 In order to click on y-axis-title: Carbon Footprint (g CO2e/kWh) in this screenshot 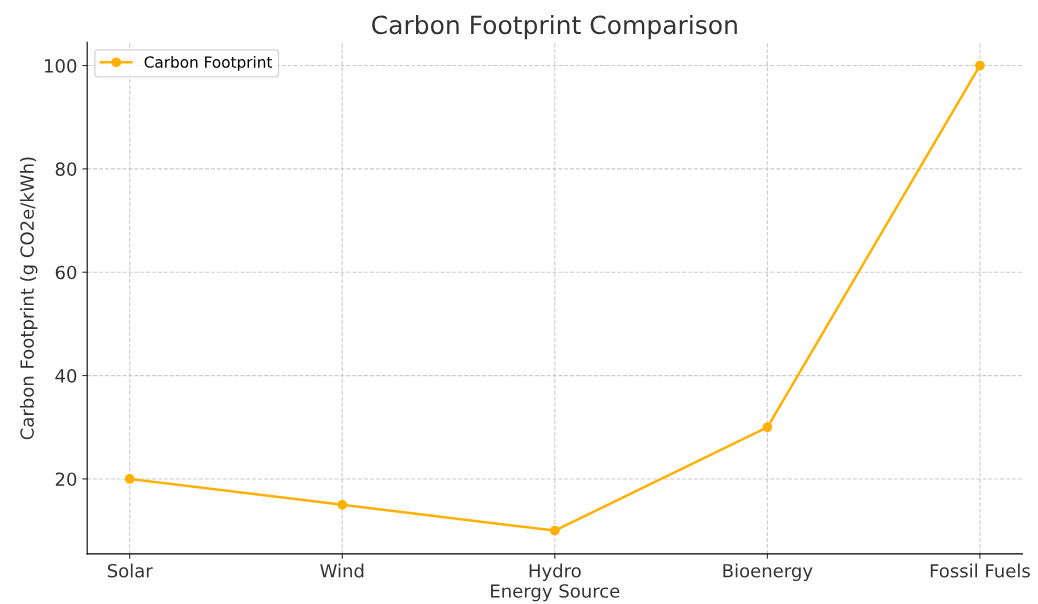, I will do `click(28, 298)`.